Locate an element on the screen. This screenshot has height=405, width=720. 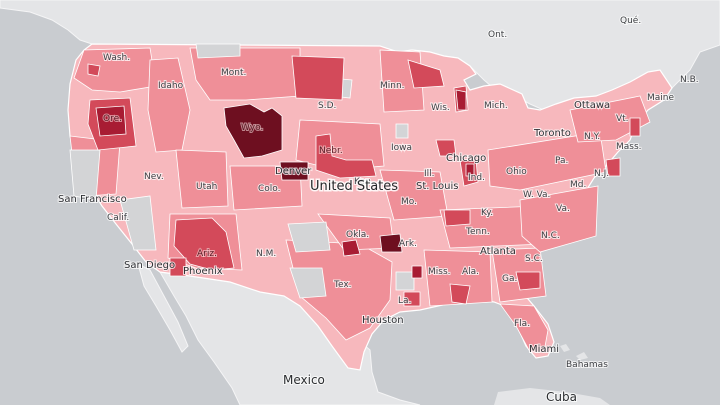
state-label: Ky. is located at coordinates (487, 213).